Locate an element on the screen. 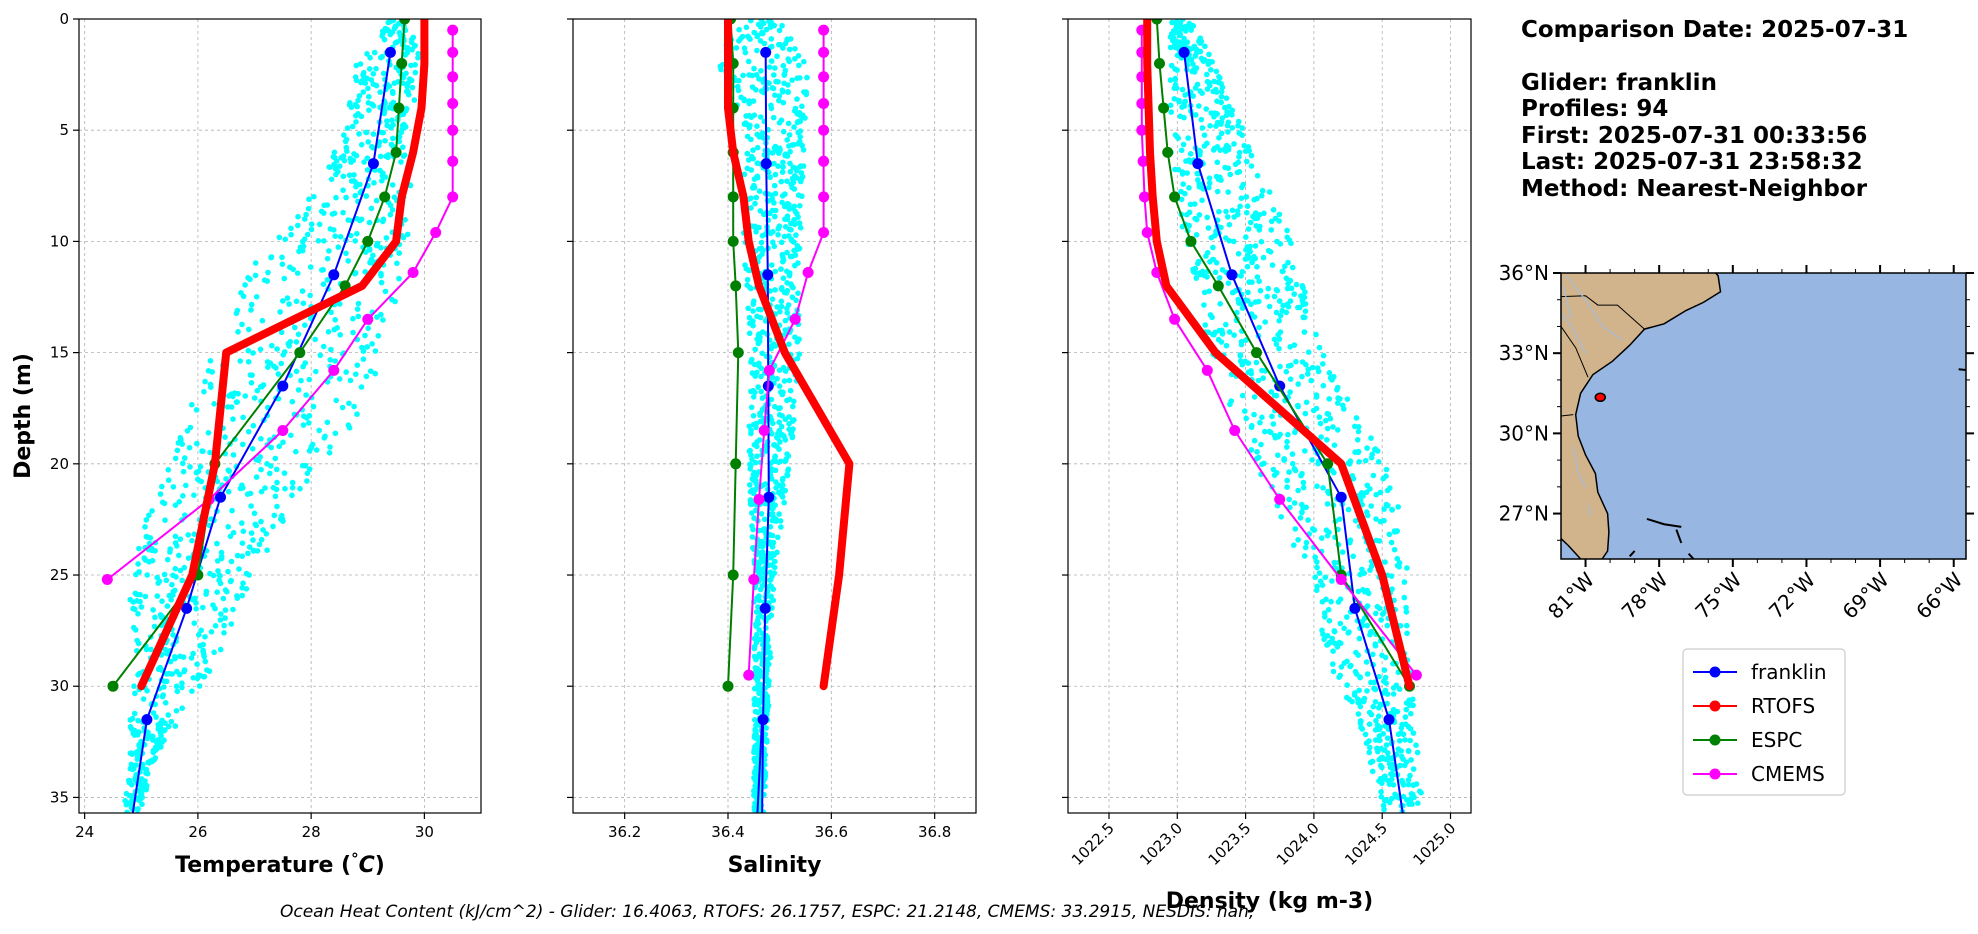 The height and width of the screenshot is (934, 1978). series-line-rtofs is located at coordinates (789, 355).